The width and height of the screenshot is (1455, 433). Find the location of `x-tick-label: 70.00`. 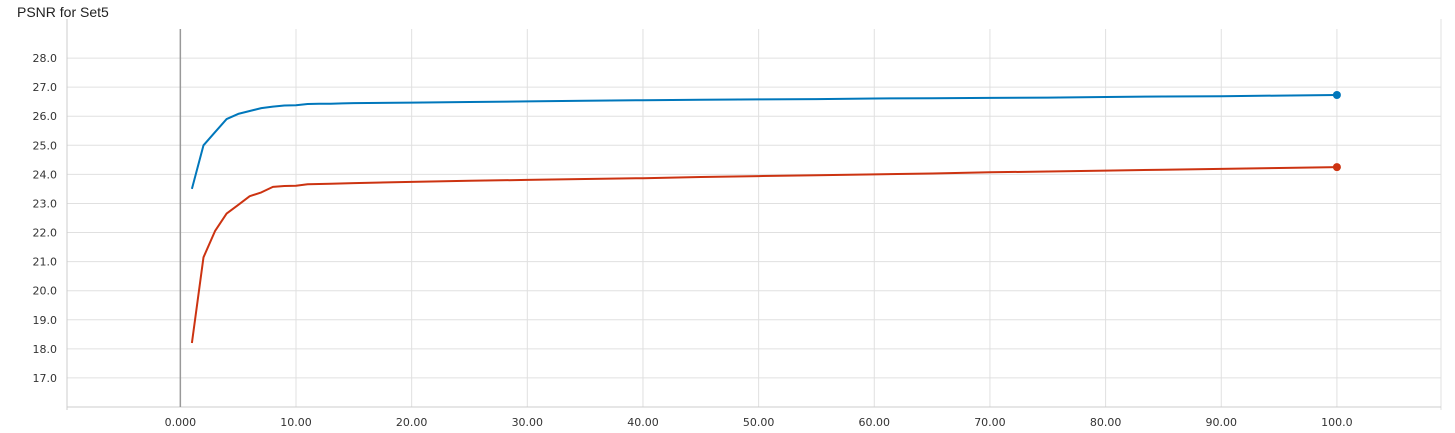

x-tick-label: 70.00 is located at coordinates (990, 422).